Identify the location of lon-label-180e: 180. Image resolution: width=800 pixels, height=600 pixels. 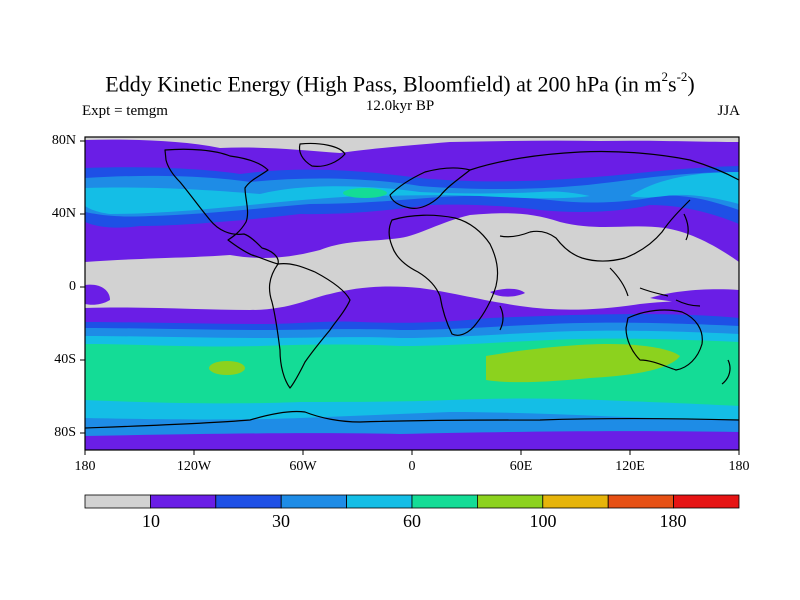
(739, 466).